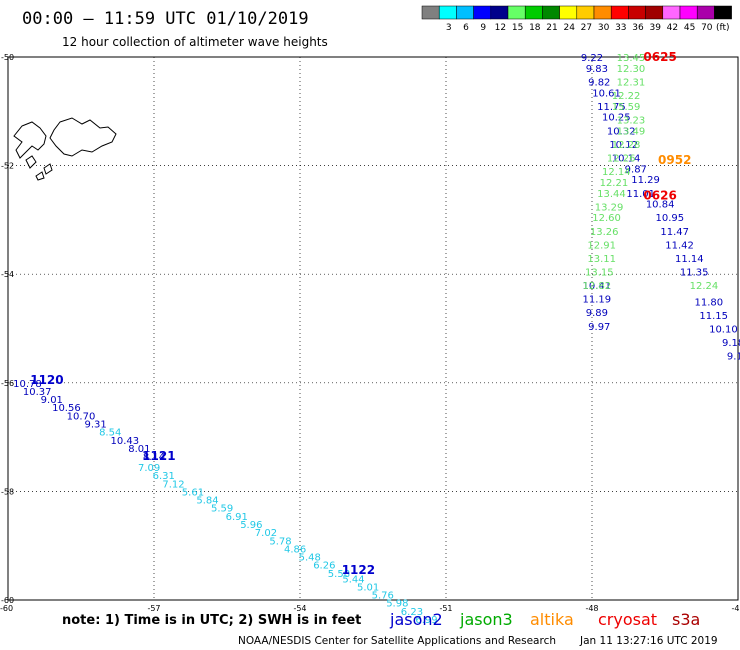  Describe the element at coordinates (65, 149) in the screenshot. I see `falkland-islands-landmass` at that location.